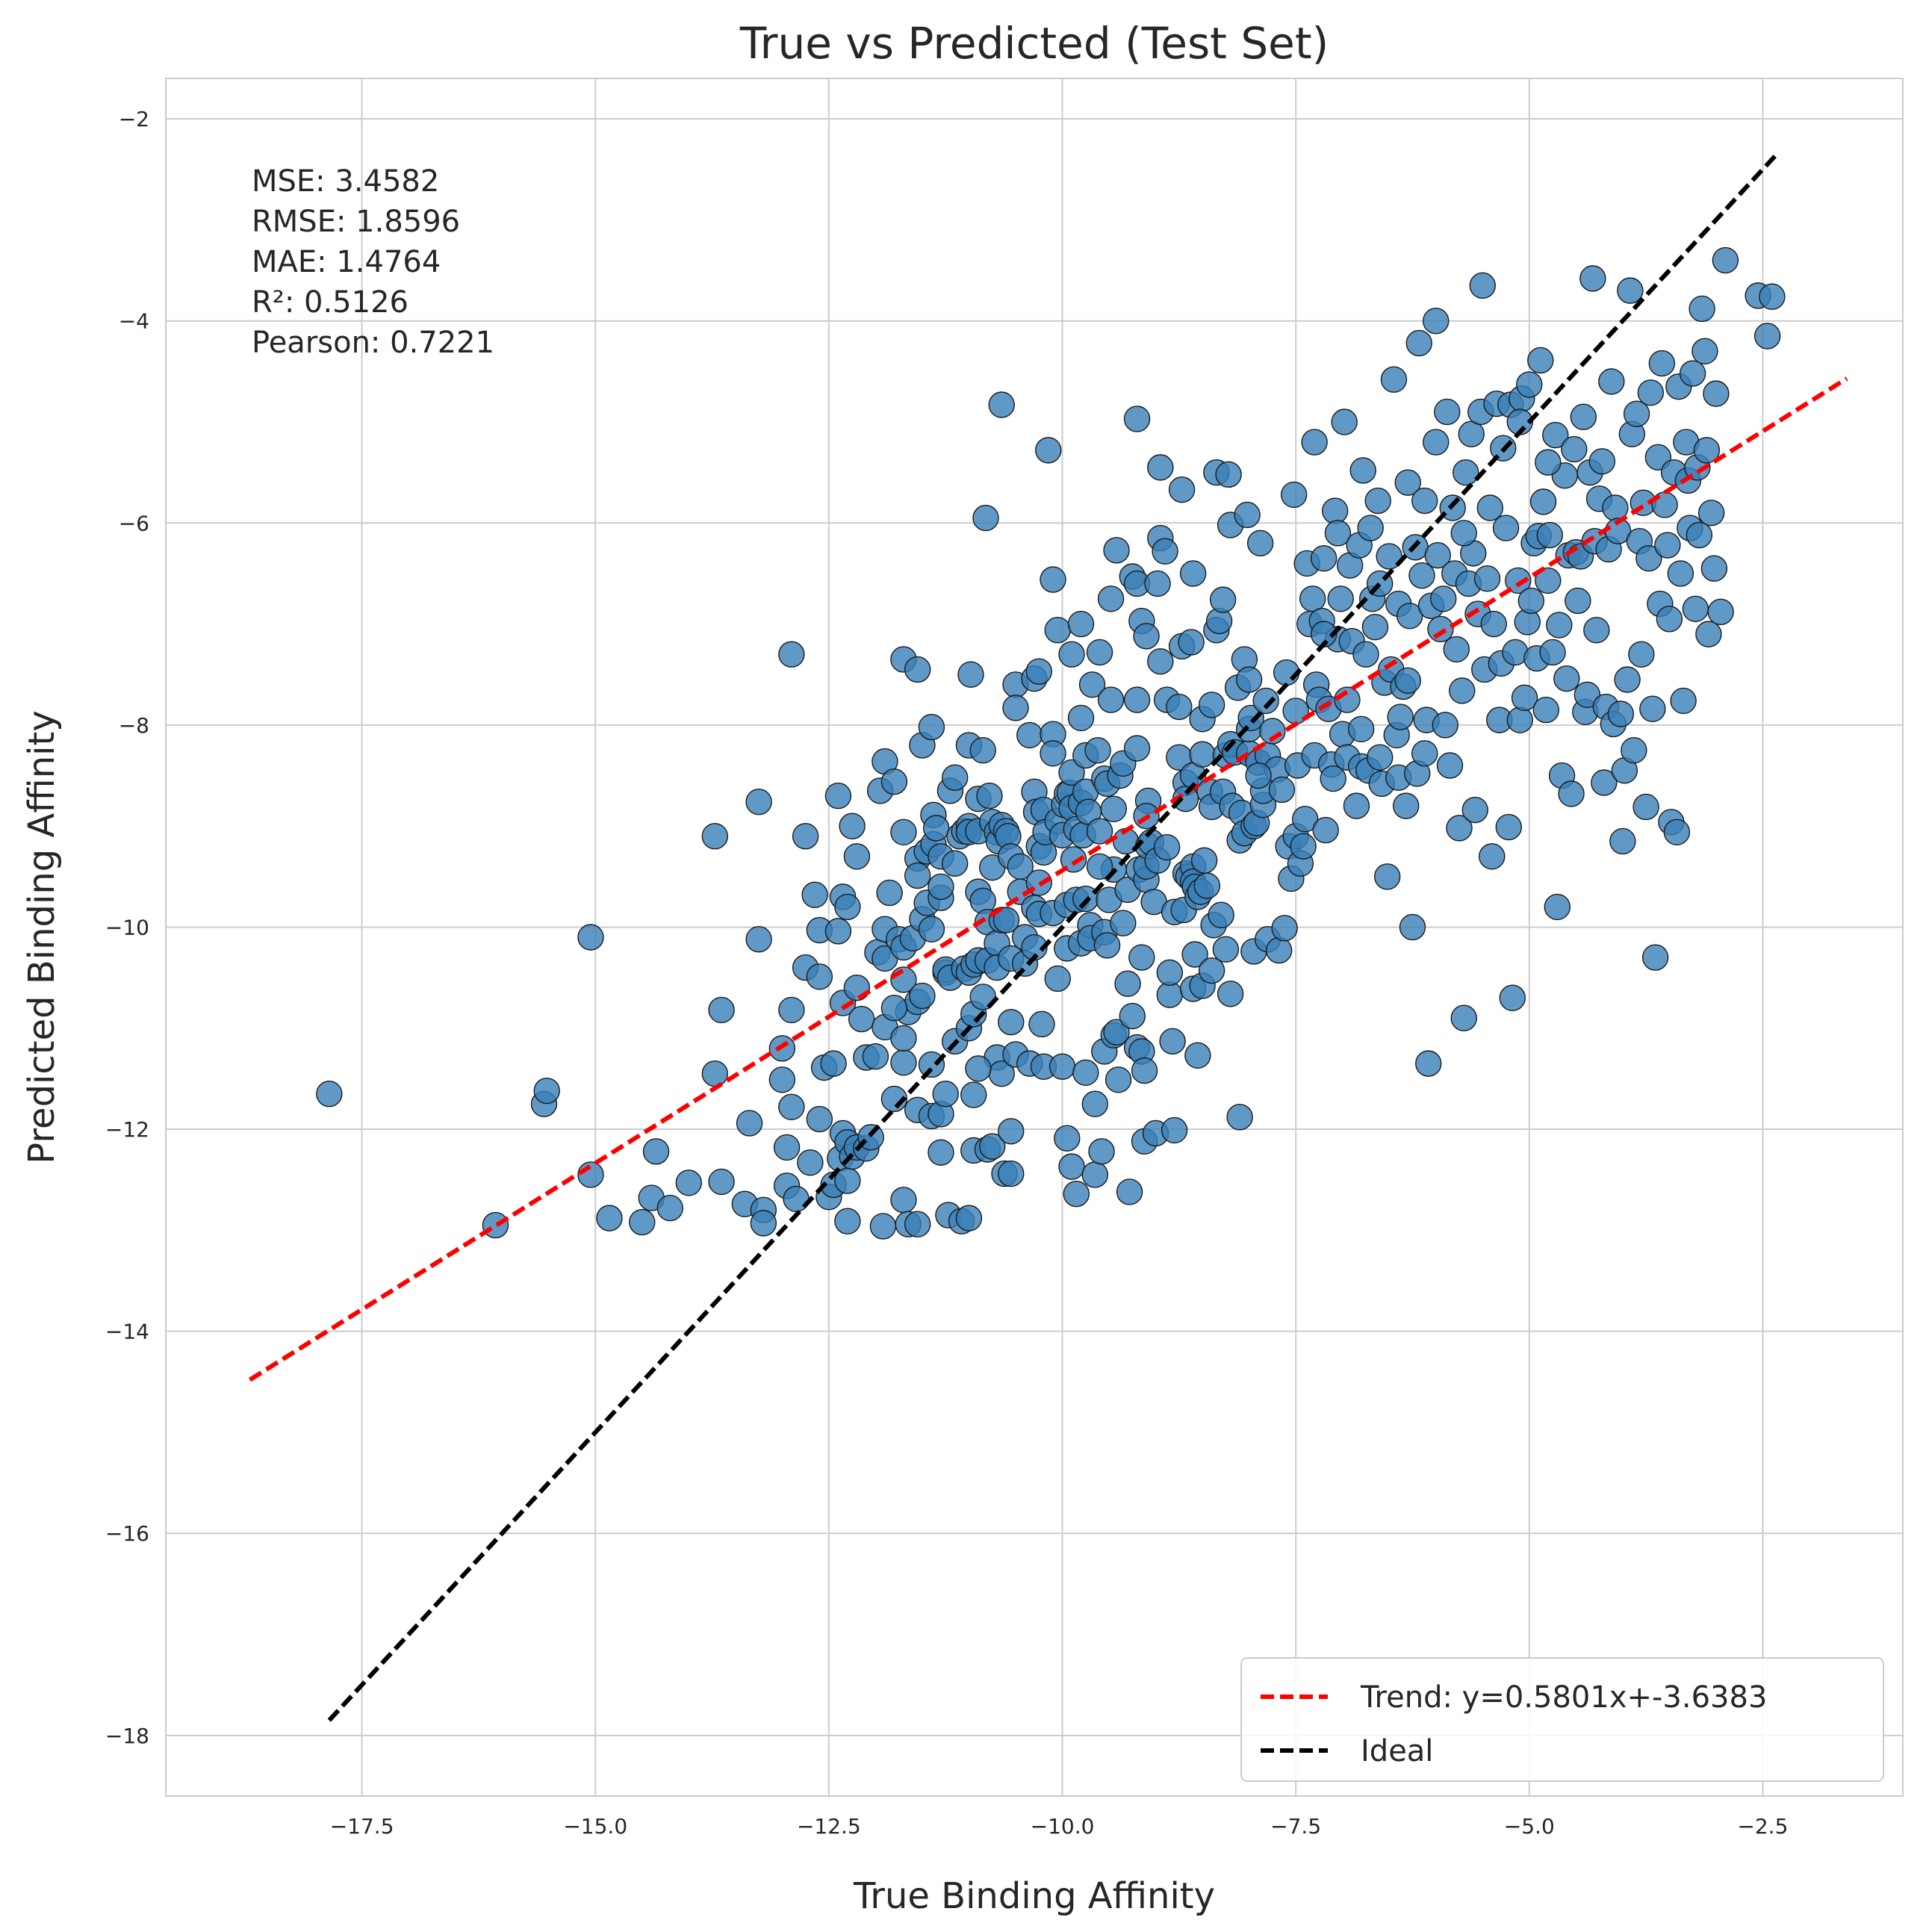 The image size is (1923, 1932). I want to click on legend-frame, so click(1562, 1719).